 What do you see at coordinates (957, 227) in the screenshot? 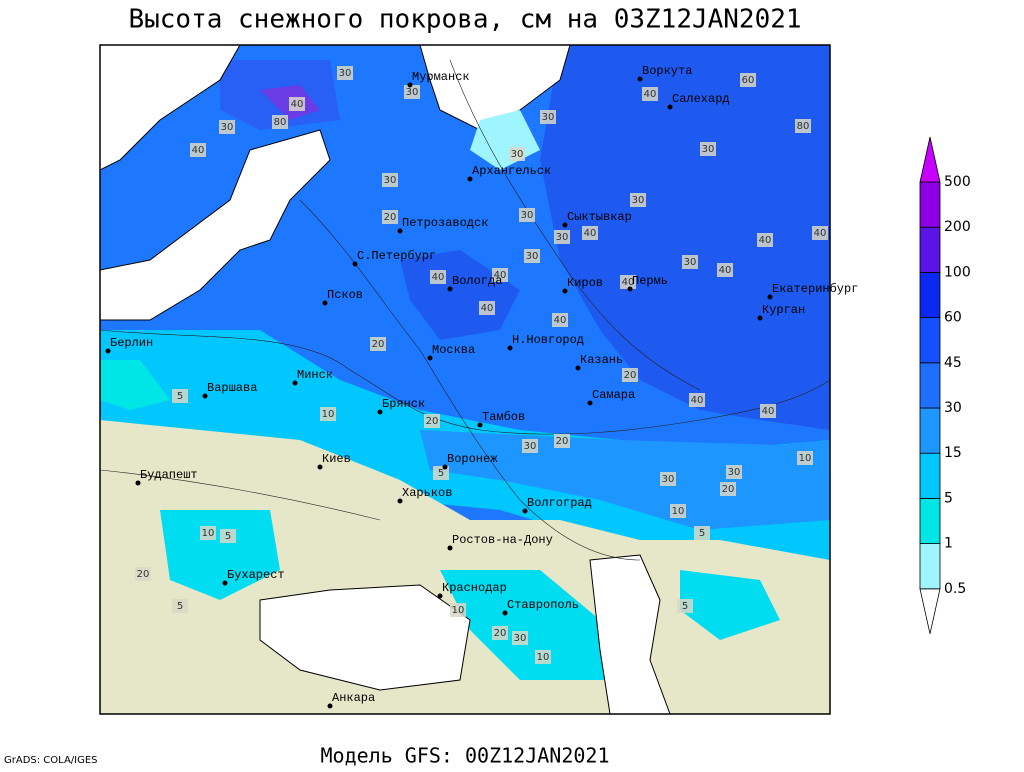
I see `colorbar-label: 200` at bounding box center [957, 227].